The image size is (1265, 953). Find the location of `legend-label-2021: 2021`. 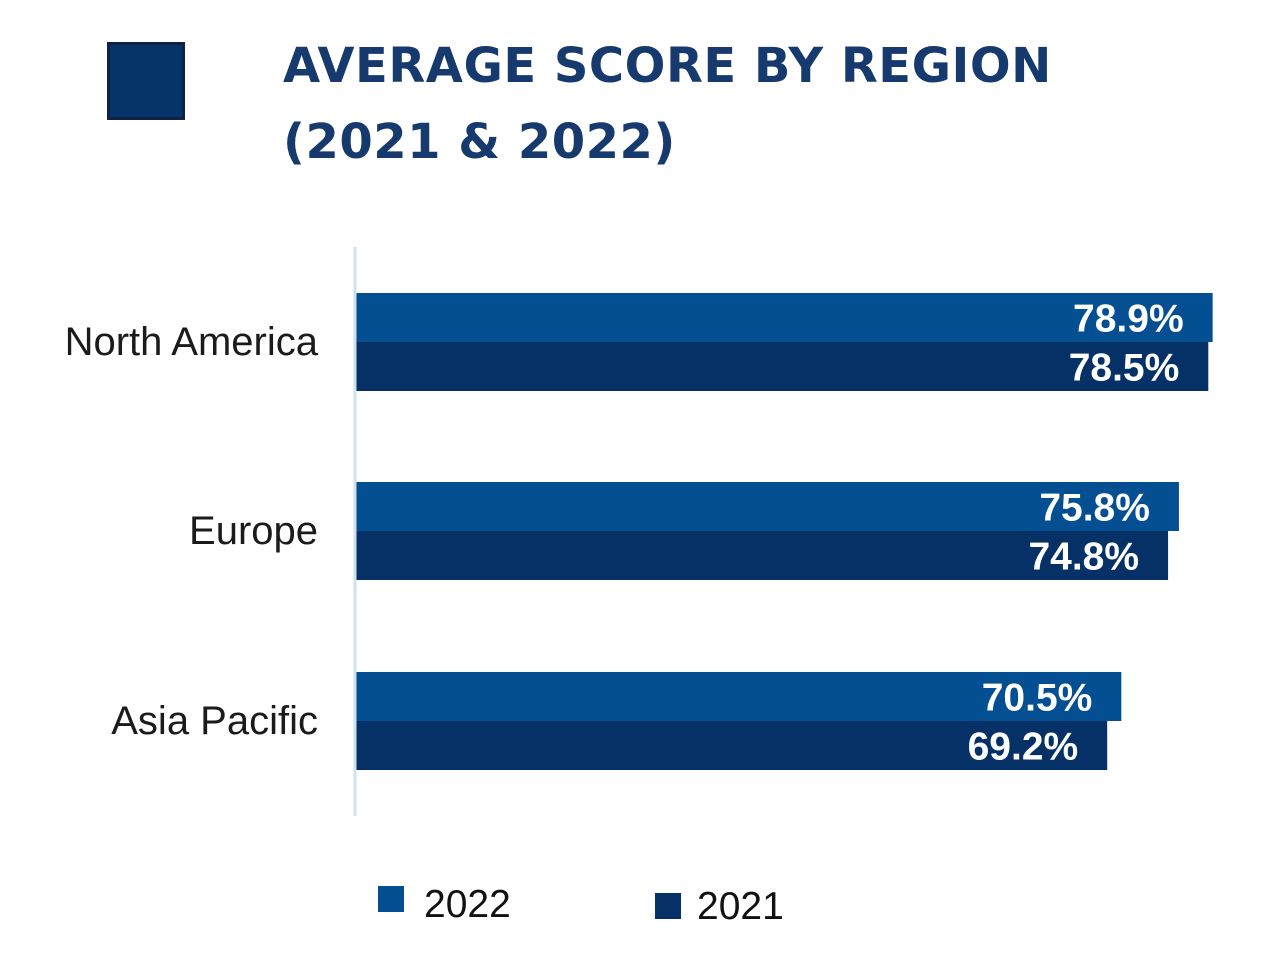

legend-label-2021: 2021 is located at coordinates (740, 906).